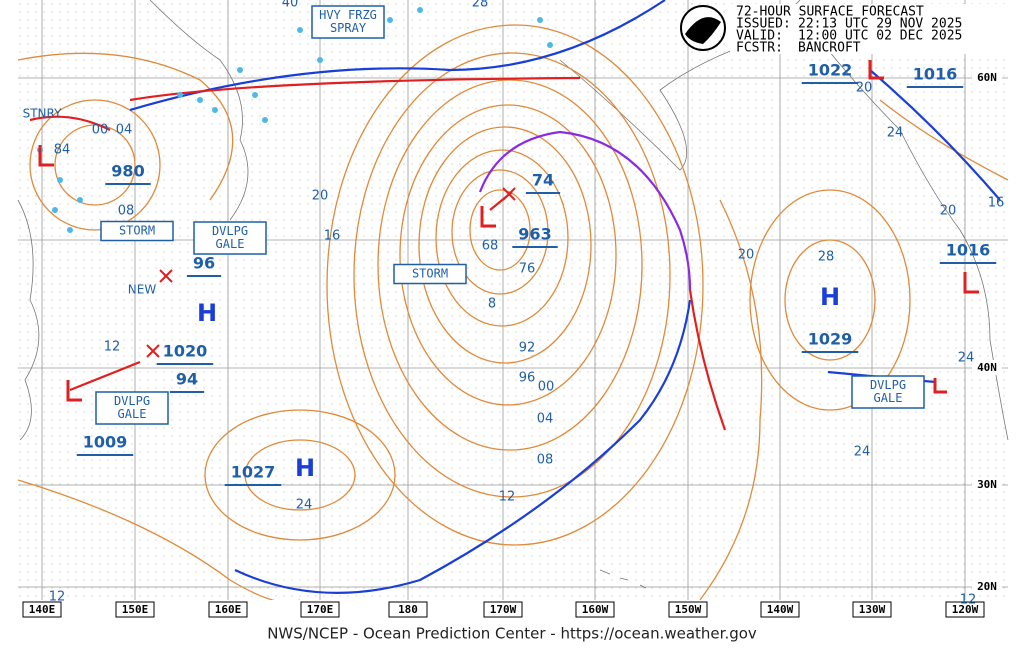 The height and width of the screenshot is (652, 1024). Describe the element at coordinates (42, 114) in the screenshot. I see `note: STNRY` at that location.